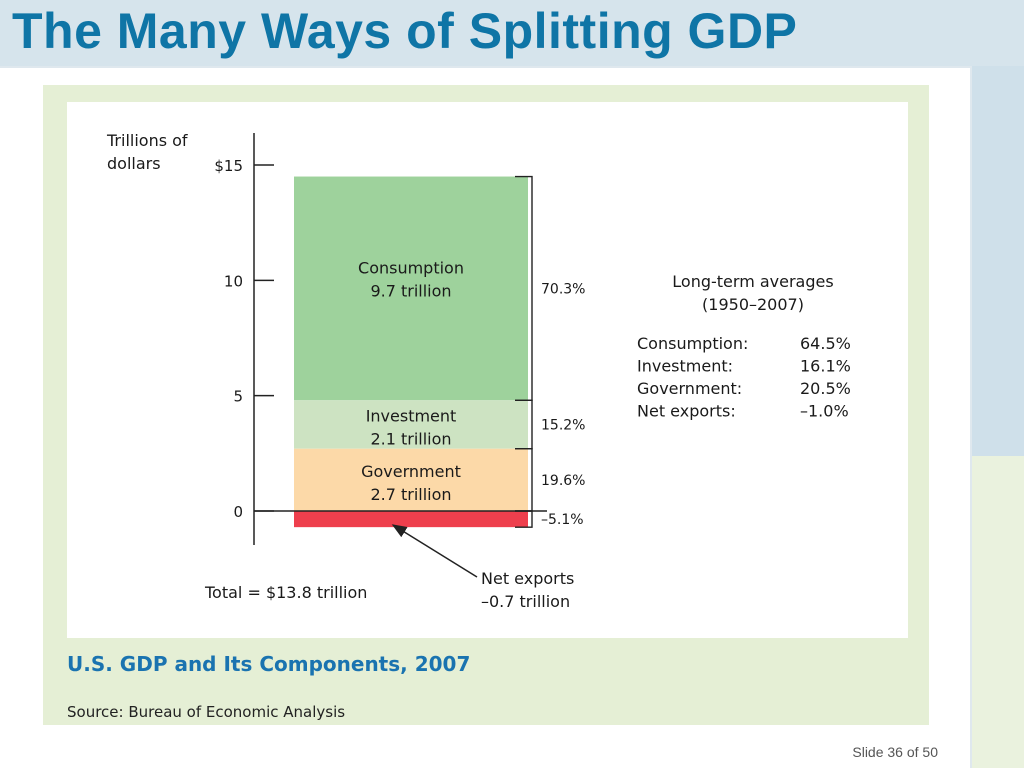  I want to click on y-tick-label: 10, so click(233, 281).